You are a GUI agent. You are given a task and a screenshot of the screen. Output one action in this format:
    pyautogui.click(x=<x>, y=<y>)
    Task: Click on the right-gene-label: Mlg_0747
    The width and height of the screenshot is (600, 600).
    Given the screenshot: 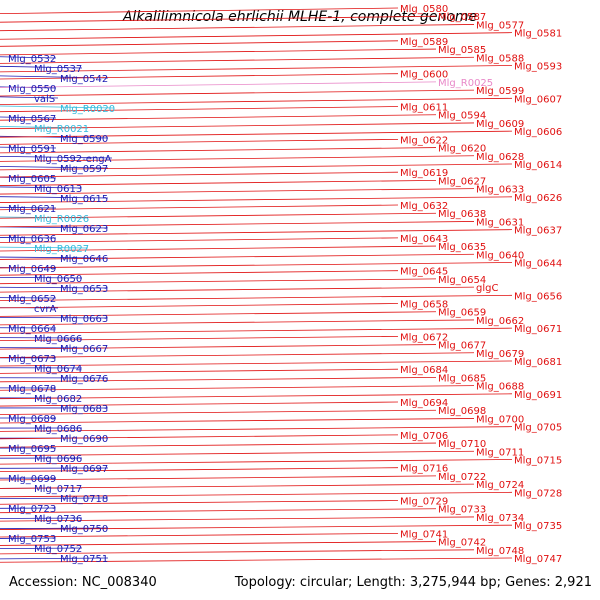 What is the action you would take?
    pyautogui.click(x=538, y=559)
    